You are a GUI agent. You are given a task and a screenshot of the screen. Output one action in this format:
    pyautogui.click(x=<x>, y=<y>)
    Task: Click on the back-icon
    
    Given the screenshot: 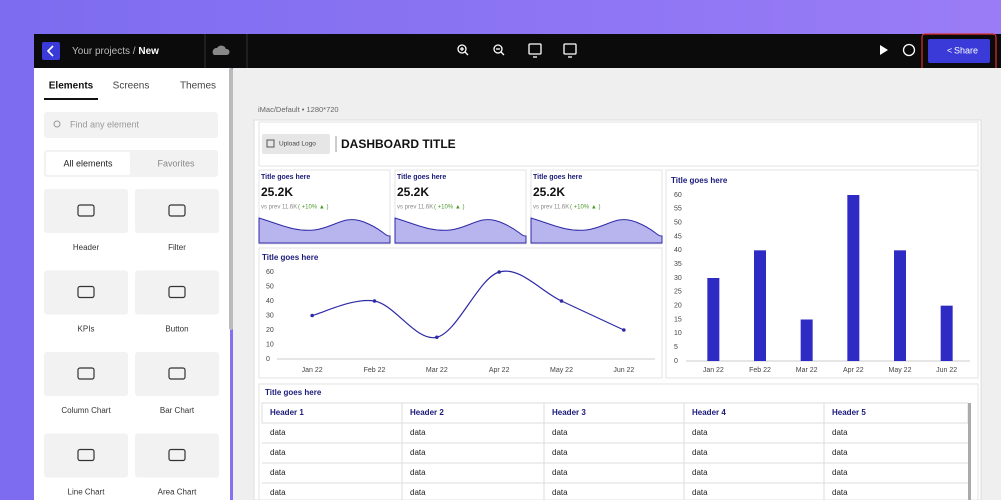 What is the action you would take?
    pyautogui.click(x=50, y=51)
    